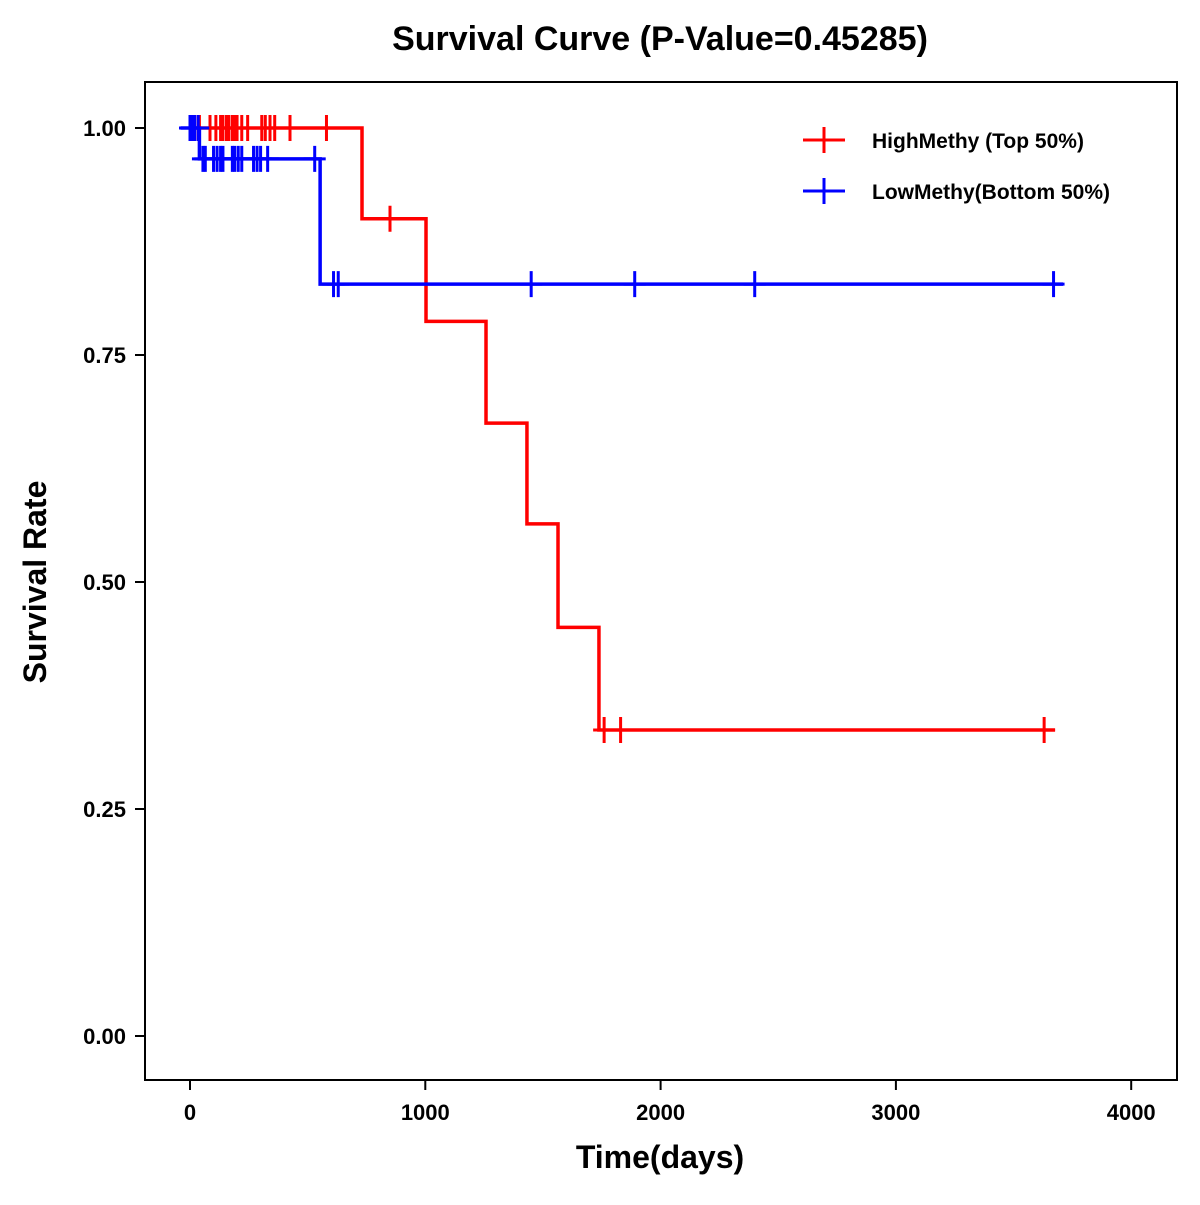 Image resolution: width=1200 pixels, height=1205 pixels. What do you see at coordinates (991, 192) in the screenshot?
I see `legend-label: LowMethy(Bottom 50%)` at bounding box center [991, 192].